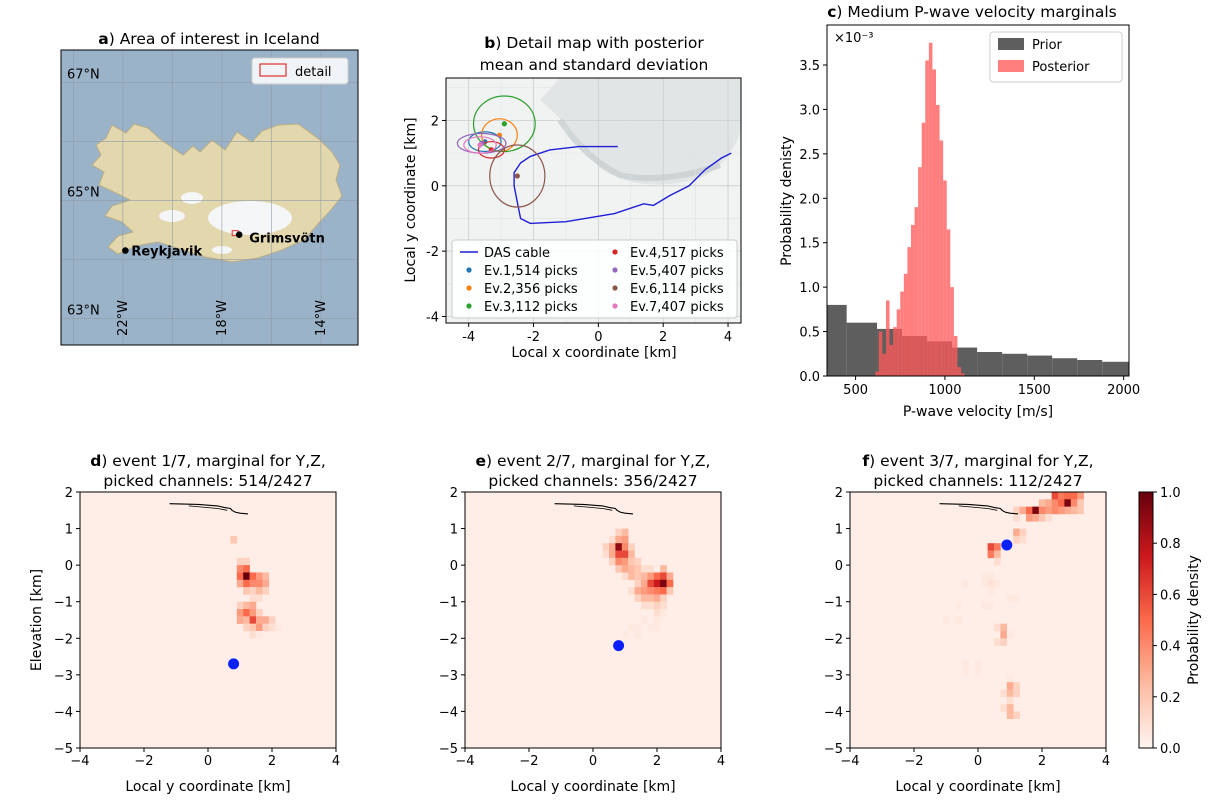 This screenshot has height=802, width=1210. I want to click on colorbar: 0.0 0.2 0.4 0.6 0.8 1.0 Probability density, so click(1170, 621).